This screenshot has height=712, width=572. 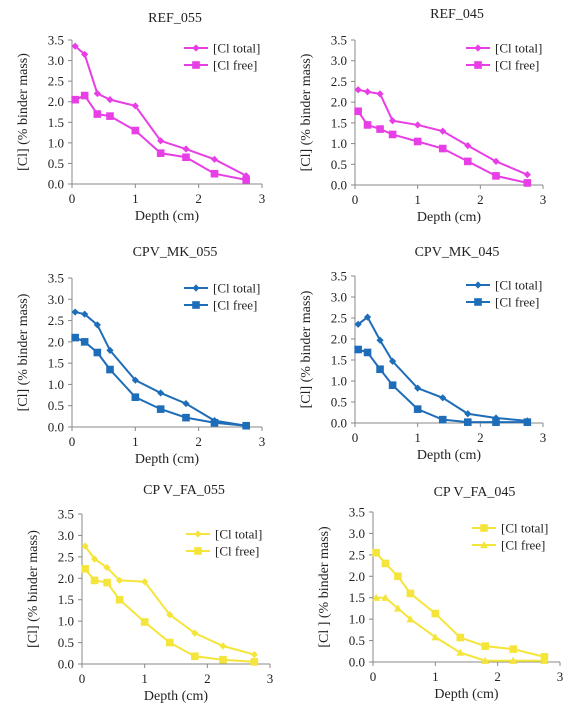 I want to click on chart-title: CPV_MK_055, so click(x=175, y=252).